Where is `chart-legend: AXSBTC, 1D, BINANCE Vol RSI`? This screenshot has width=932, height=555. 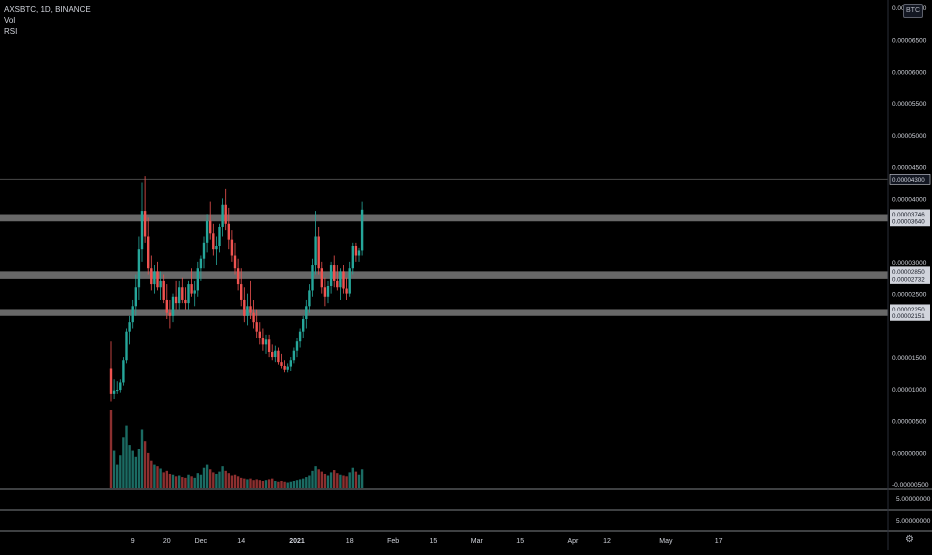
chart-legend: AXSBTC, 1D, BINANCE Vol RSI is located at coordinates (47, 20).